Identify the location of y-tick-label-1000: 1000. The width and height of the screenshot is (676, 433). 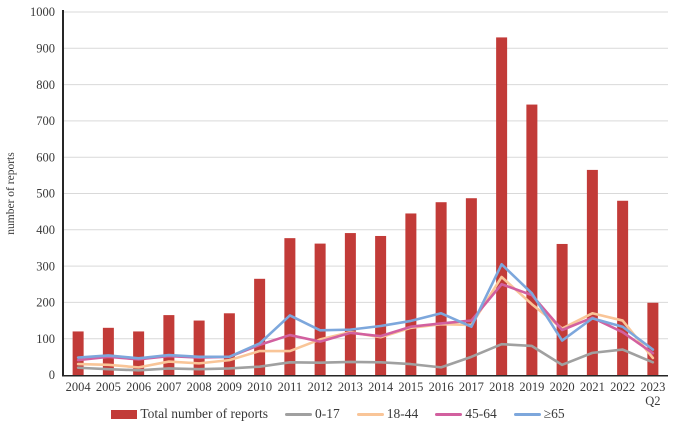
(42, 12).